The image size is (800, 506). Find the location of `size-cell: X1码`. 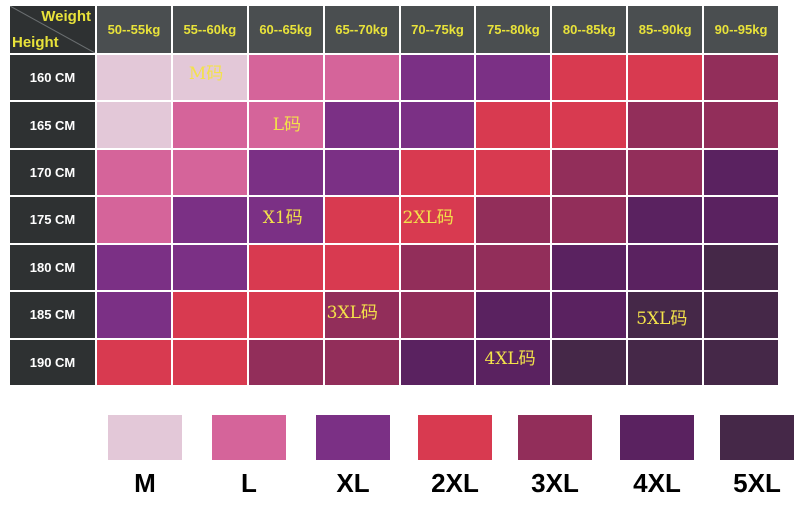

size-cell: X1码 is located at coordinates (285, 220).